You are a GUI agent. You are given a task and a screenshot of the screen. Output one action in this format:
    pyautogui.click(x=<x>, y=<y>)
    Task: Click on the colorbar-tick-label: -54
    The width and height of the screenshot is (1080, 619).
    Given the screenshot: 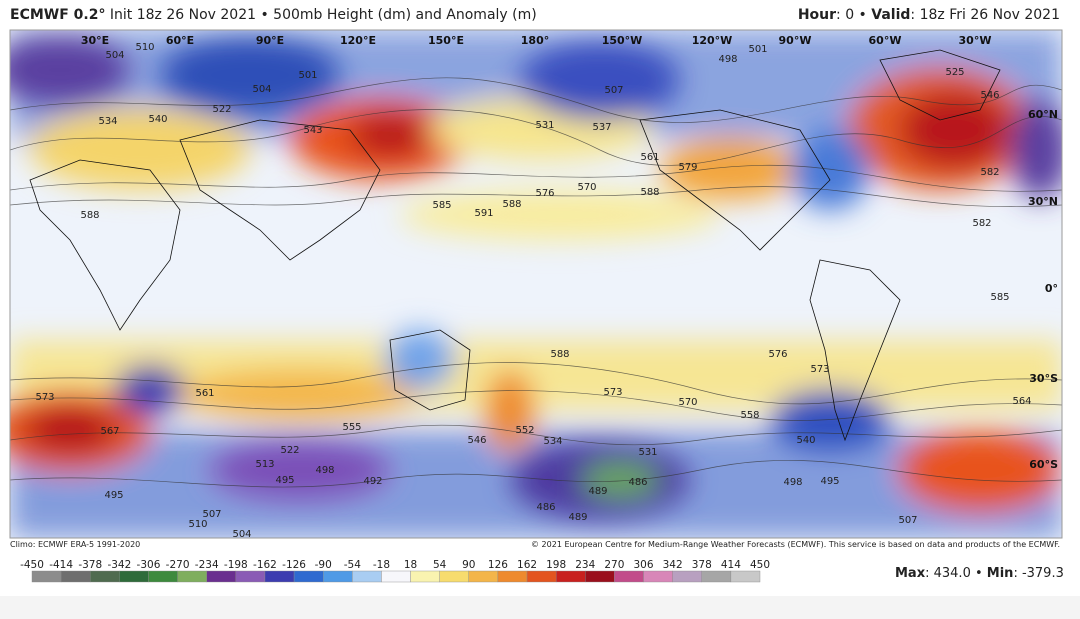 What is the action you would take?
    pyautogui.click(x=352, y=565)
    